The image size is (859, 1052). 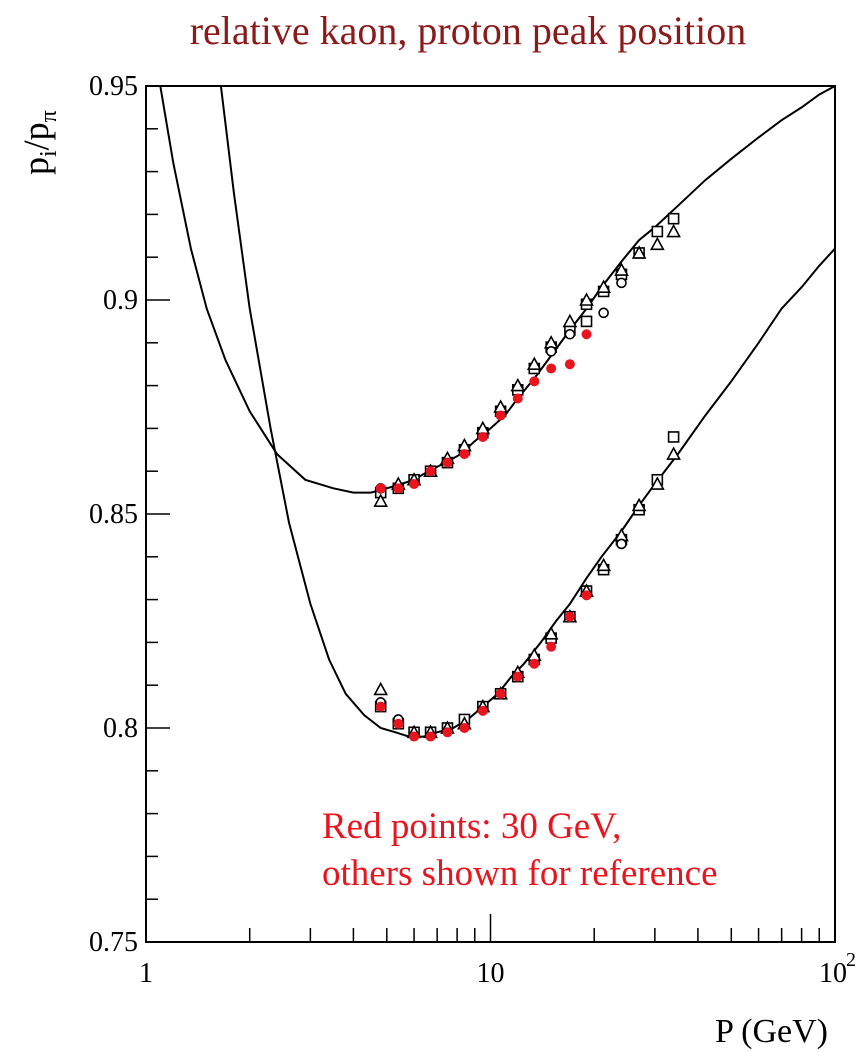 I want to click on x-tick-exponent: 2, so click(x=851, y=960).